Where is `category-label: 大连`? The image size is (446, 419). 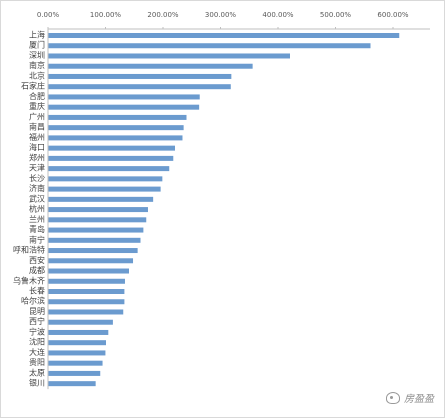 category-label: 大连 is located at coordinates (37, 352).